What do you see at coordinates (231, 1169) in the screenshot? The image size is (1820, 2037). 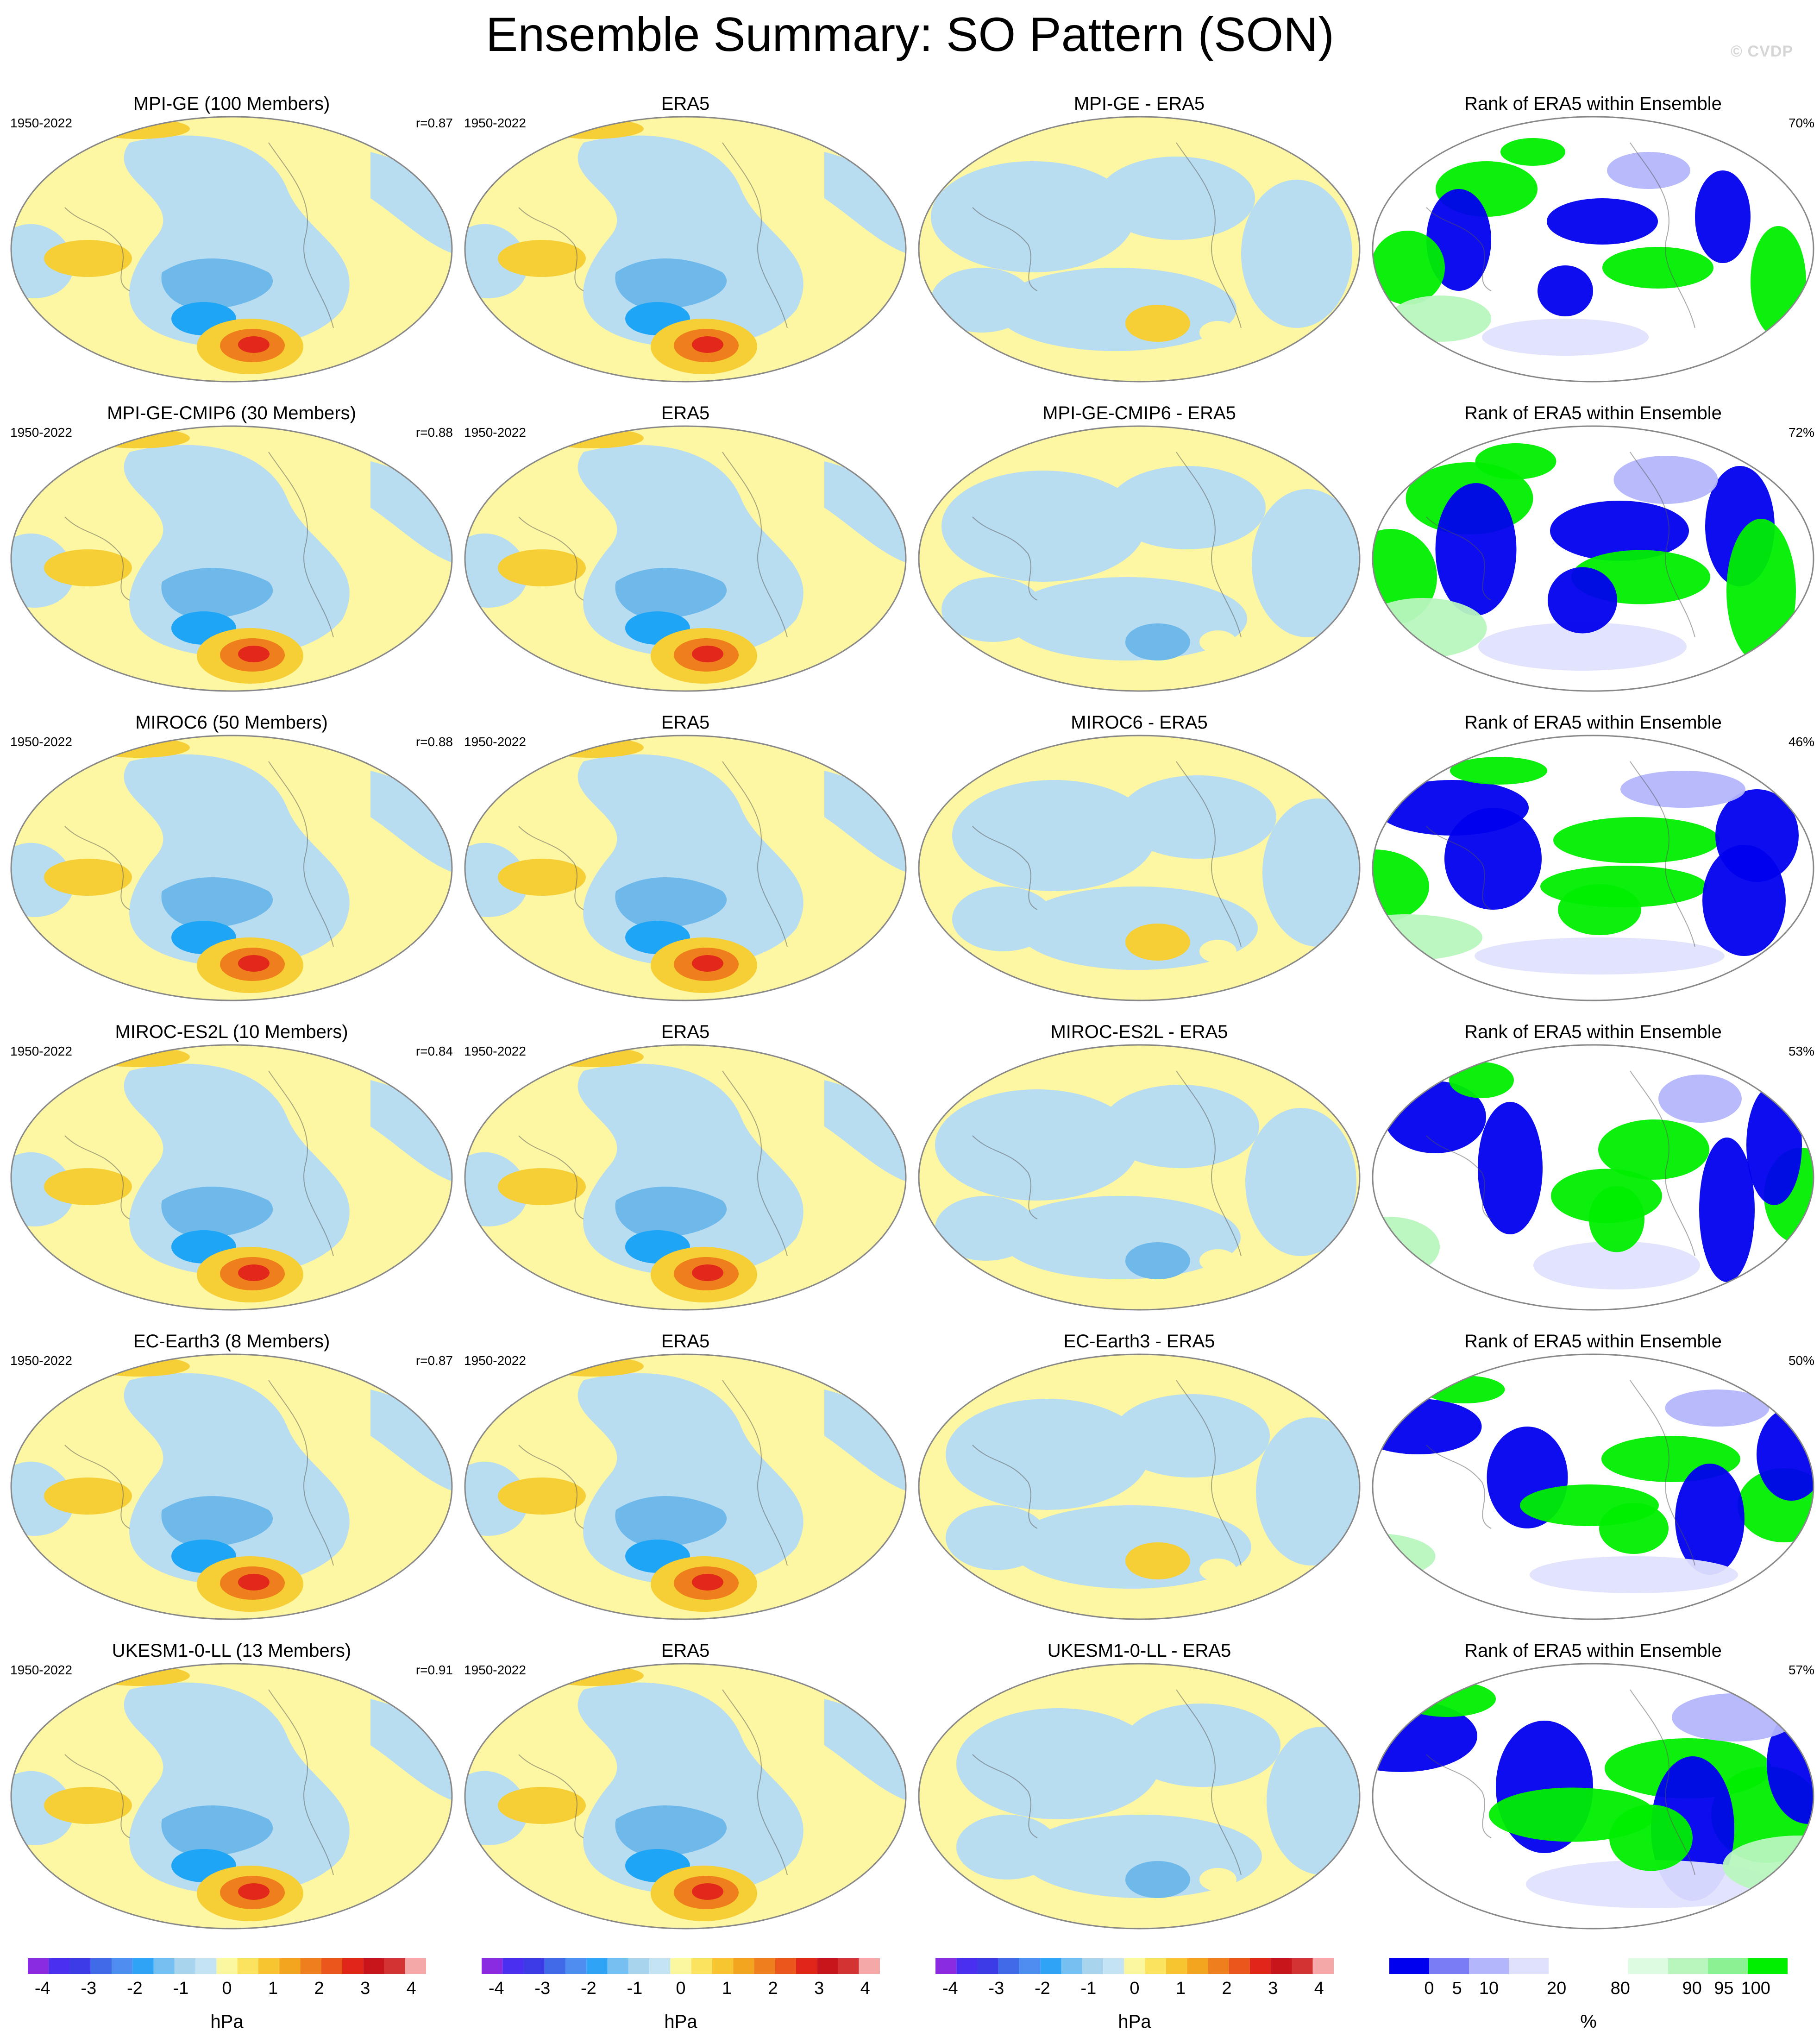 I see `panel-model-4: MIROC-ES2L (10 Members) 1950-2022 r=0.84` at bounding box center [231, 1169].